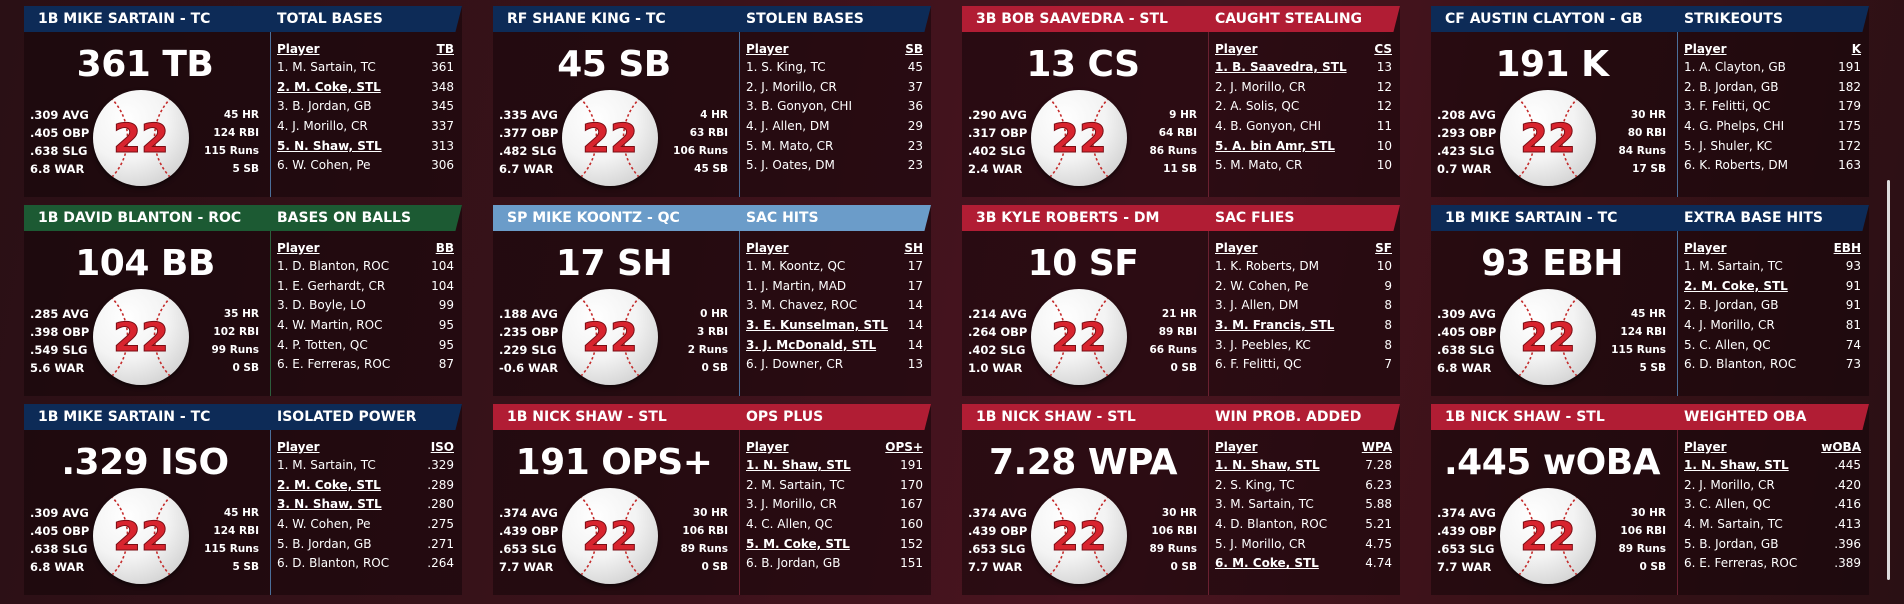  I want to click on table-row: 2. B. Jordan, GB 182, so click(1772, 88).